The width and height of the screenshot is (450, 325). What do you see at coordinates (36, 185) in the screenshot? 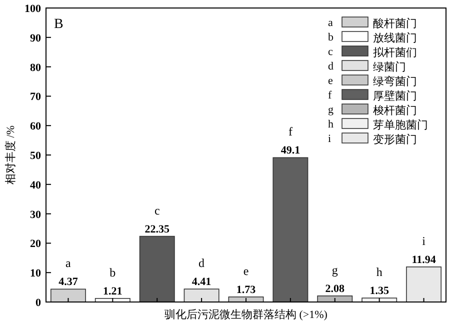
I see `y-tick-label: 40` at bounding box center [36, 185].